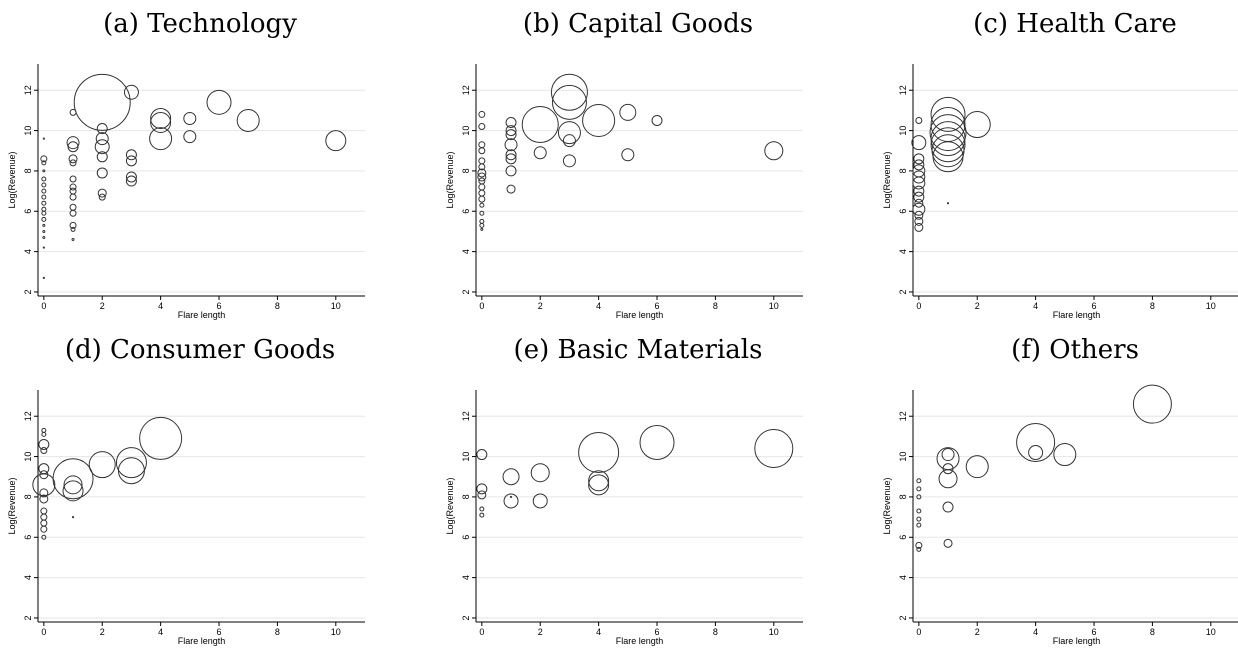 This screenshot has width=1238, height=650. What do you see at coordinates (28, 416) in the screenshot?
I see `y-tick-label: 12` at bounding box center [28, 416].